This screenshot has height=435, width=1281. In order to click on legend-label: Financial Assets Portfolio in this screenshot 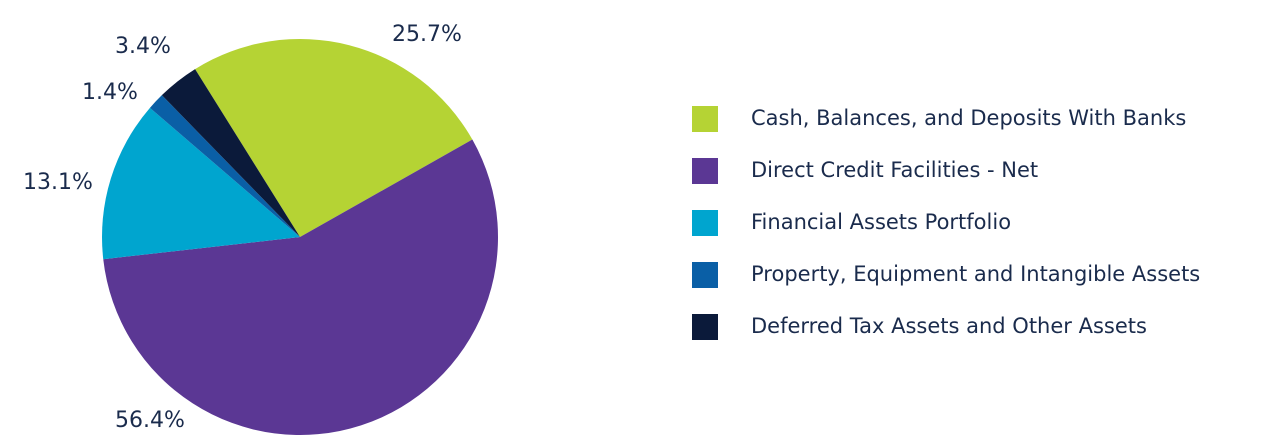, I will do `click(881, 222)`.